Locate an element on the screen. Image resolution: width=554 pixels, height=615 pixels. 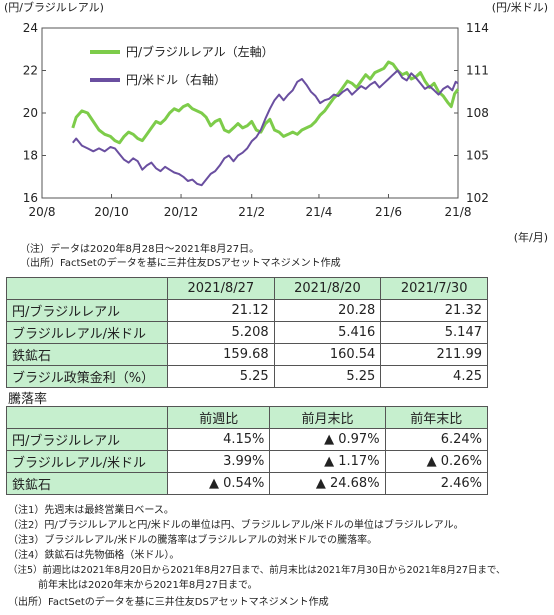
header-period: 前年末比 is located at coordinates (436, 417).